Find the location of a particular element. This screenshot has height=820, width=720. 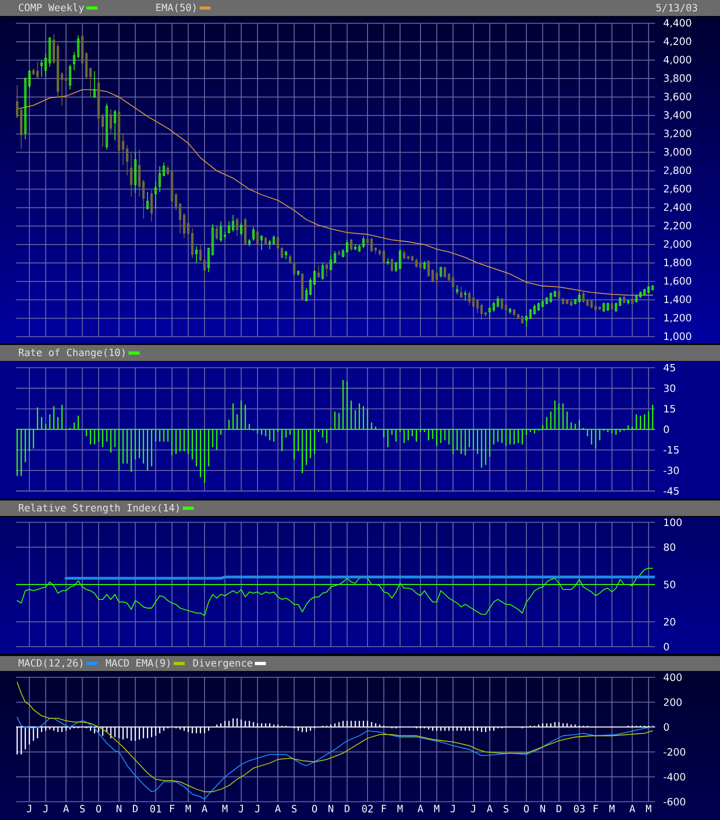

y-tick-label: 1,400 is located at coordinates (678, 300).